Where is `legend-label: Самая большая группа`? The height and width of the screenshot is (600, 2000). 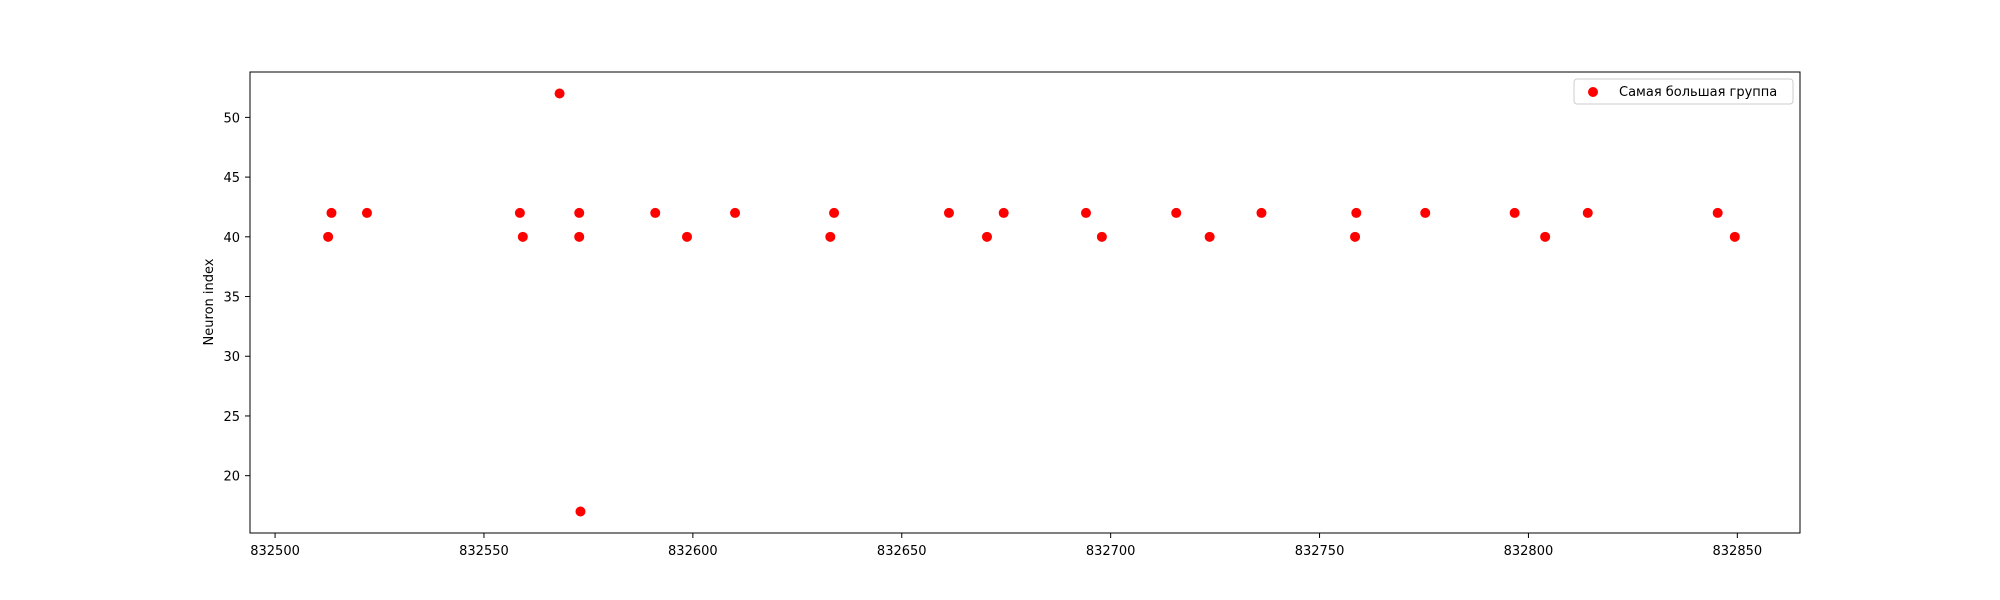 legend-label: Самая большая группа is located at coordinates (1698, 92).